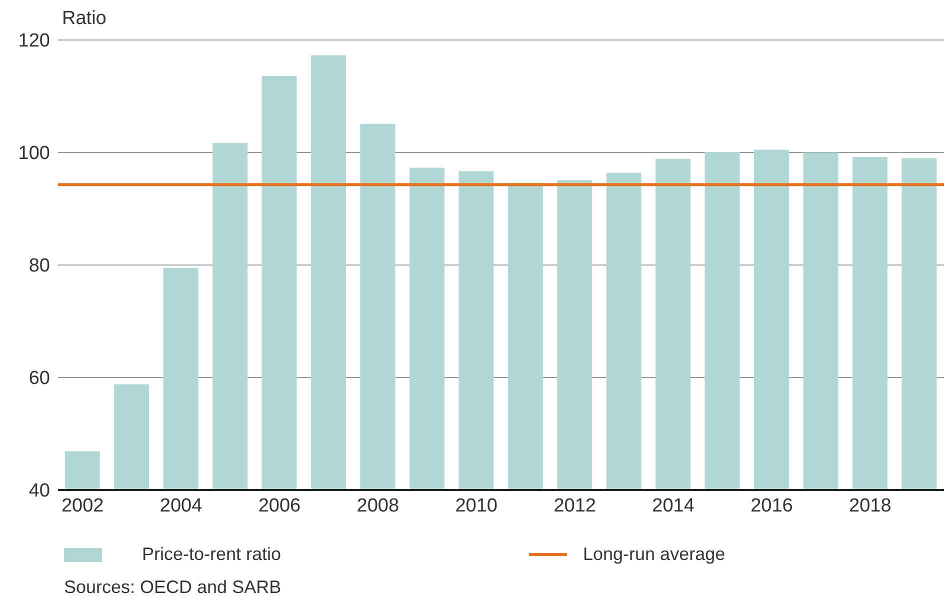 The width and height of the screenshot is (952, 606). Describe the element at coordinates (181, 505) in the screenshot. I see `x-tick-label: 2004` at that location.